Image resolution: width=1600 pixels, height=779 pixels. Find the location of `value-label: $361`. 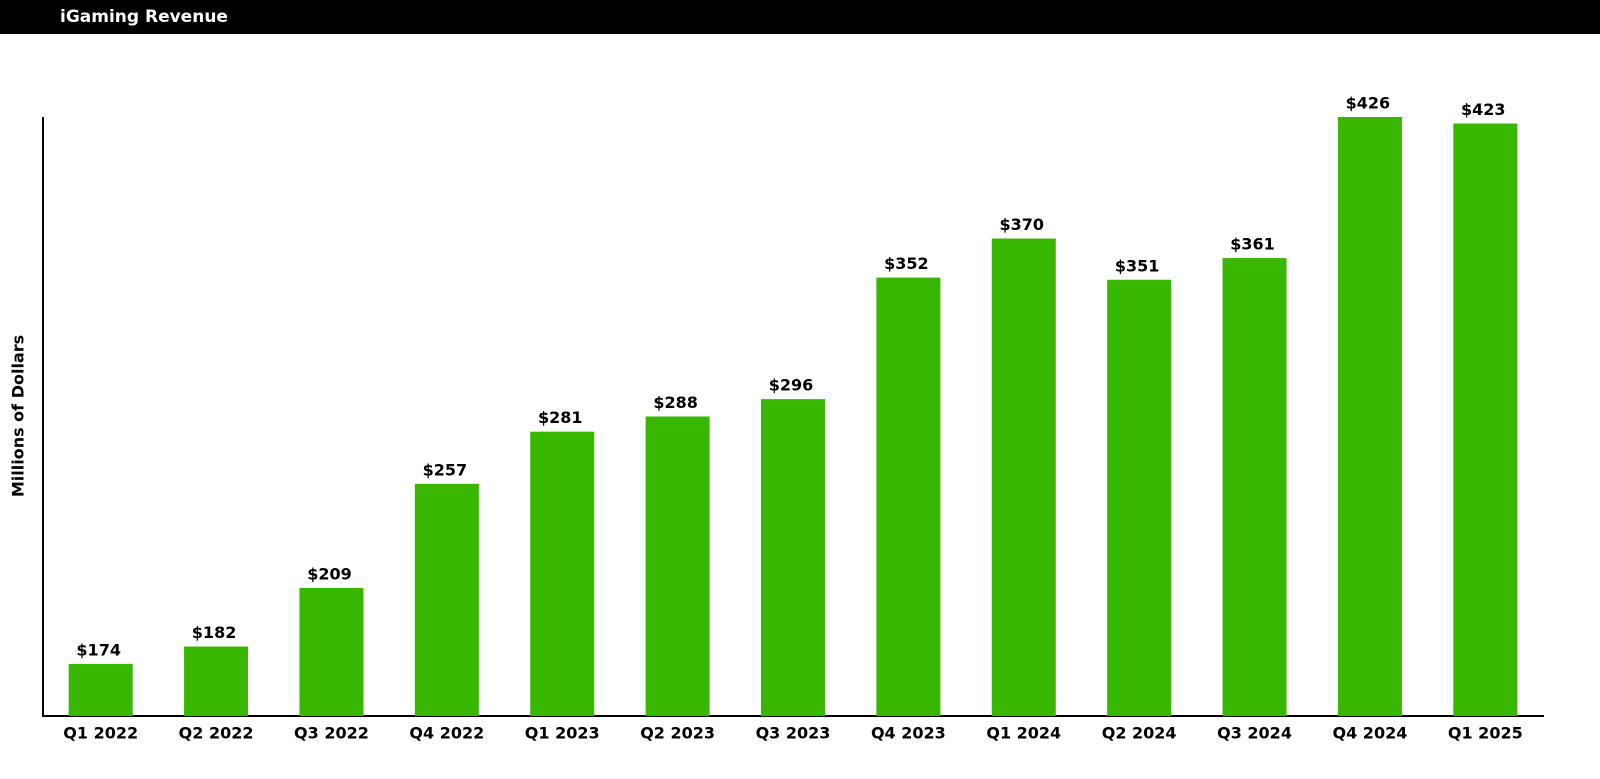

value-label: $361 is located at coordinates (1252, 244).